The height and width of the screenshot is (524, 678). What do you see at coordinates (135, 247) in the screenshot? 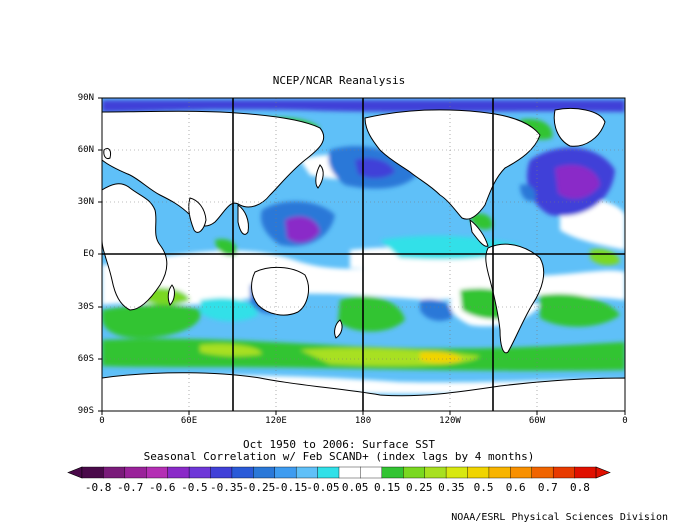
I see `africa` at bounding box center [135, 247].